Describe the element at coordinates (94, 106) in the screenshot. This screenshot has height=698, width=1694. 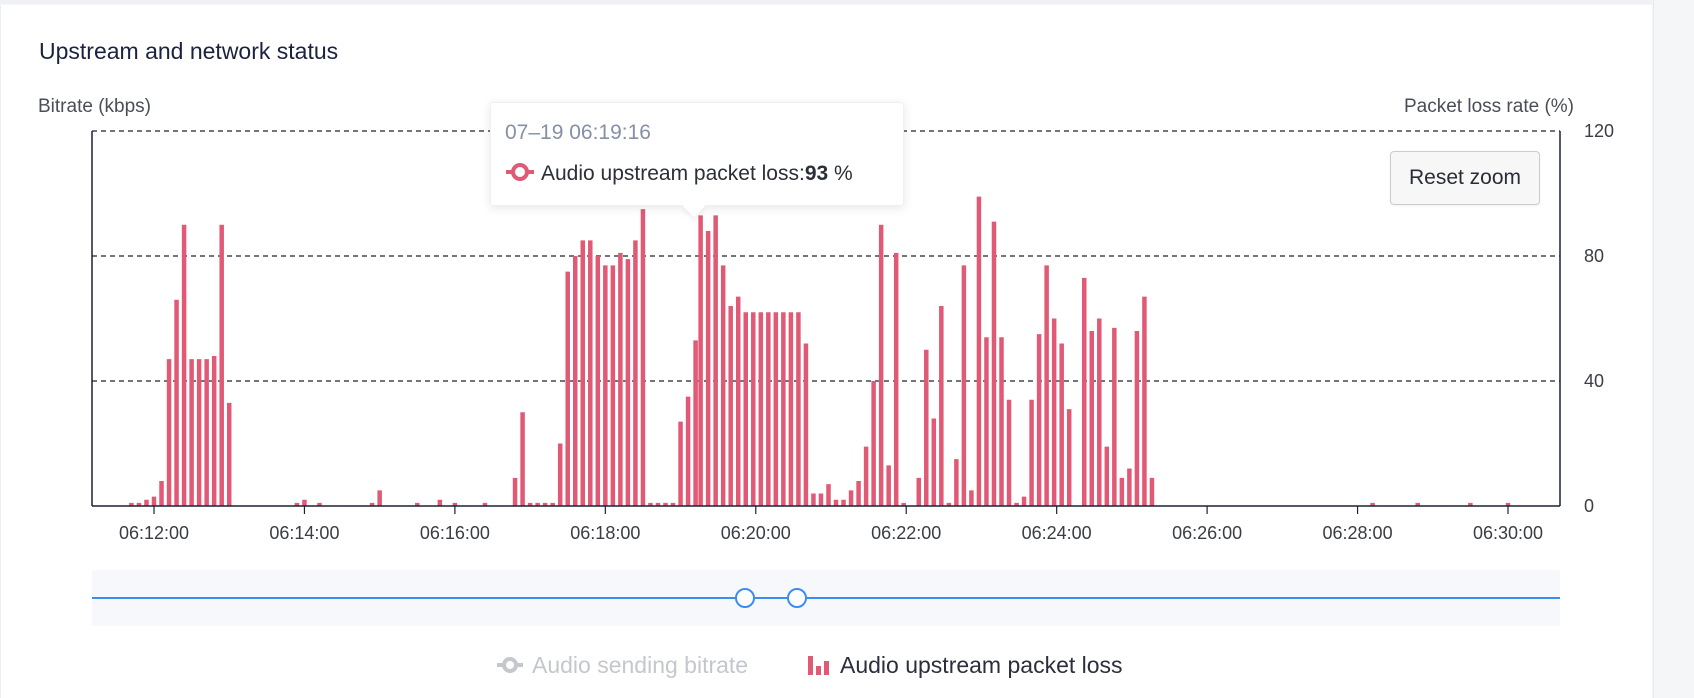
I see `left-axis-title: Bitrate (kbps)` at that location.